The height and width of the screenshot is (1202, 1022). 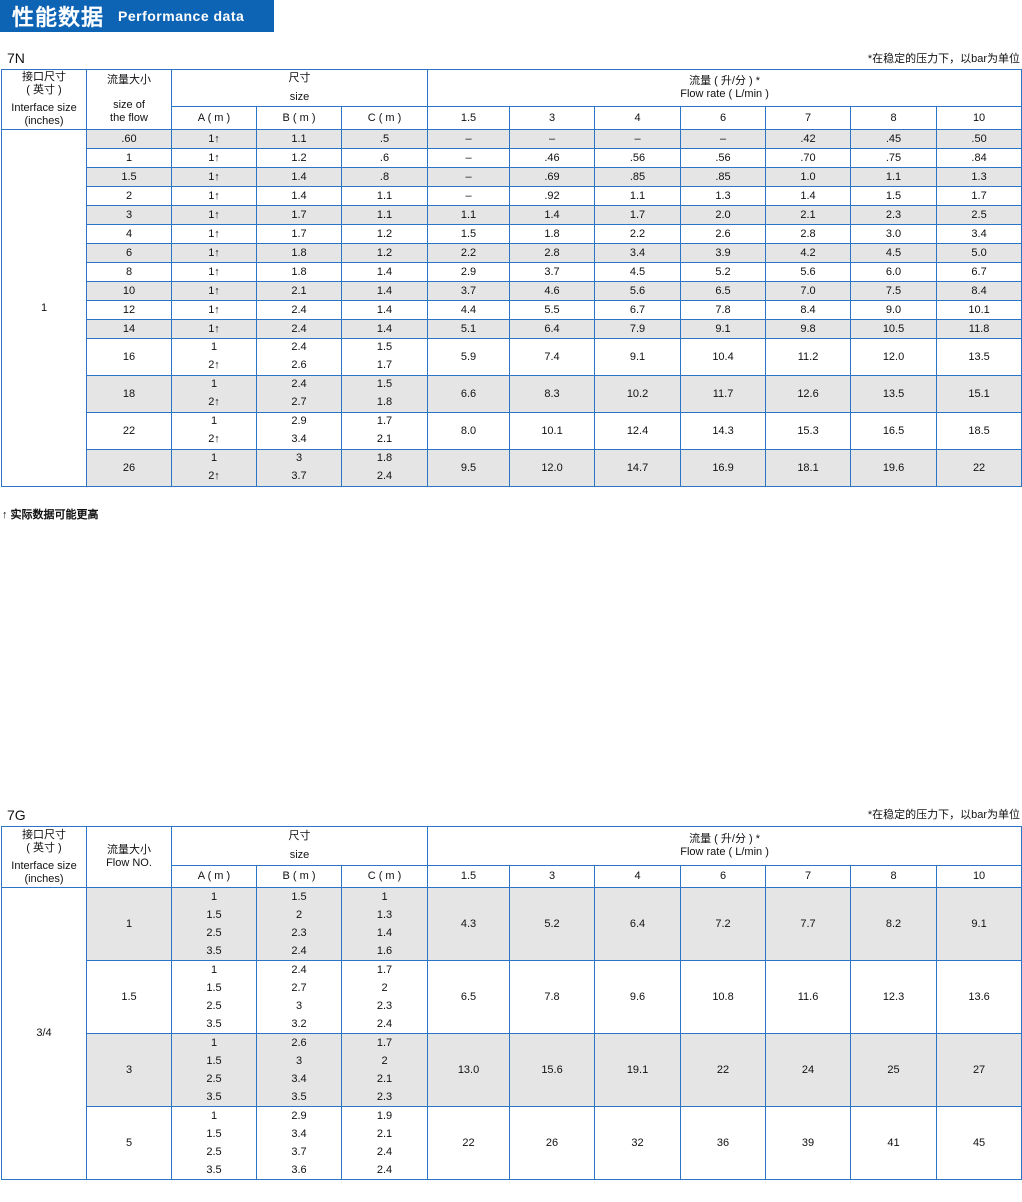 I want to click on flow-rate-cell: 2.3, so click(x=894, y=215).